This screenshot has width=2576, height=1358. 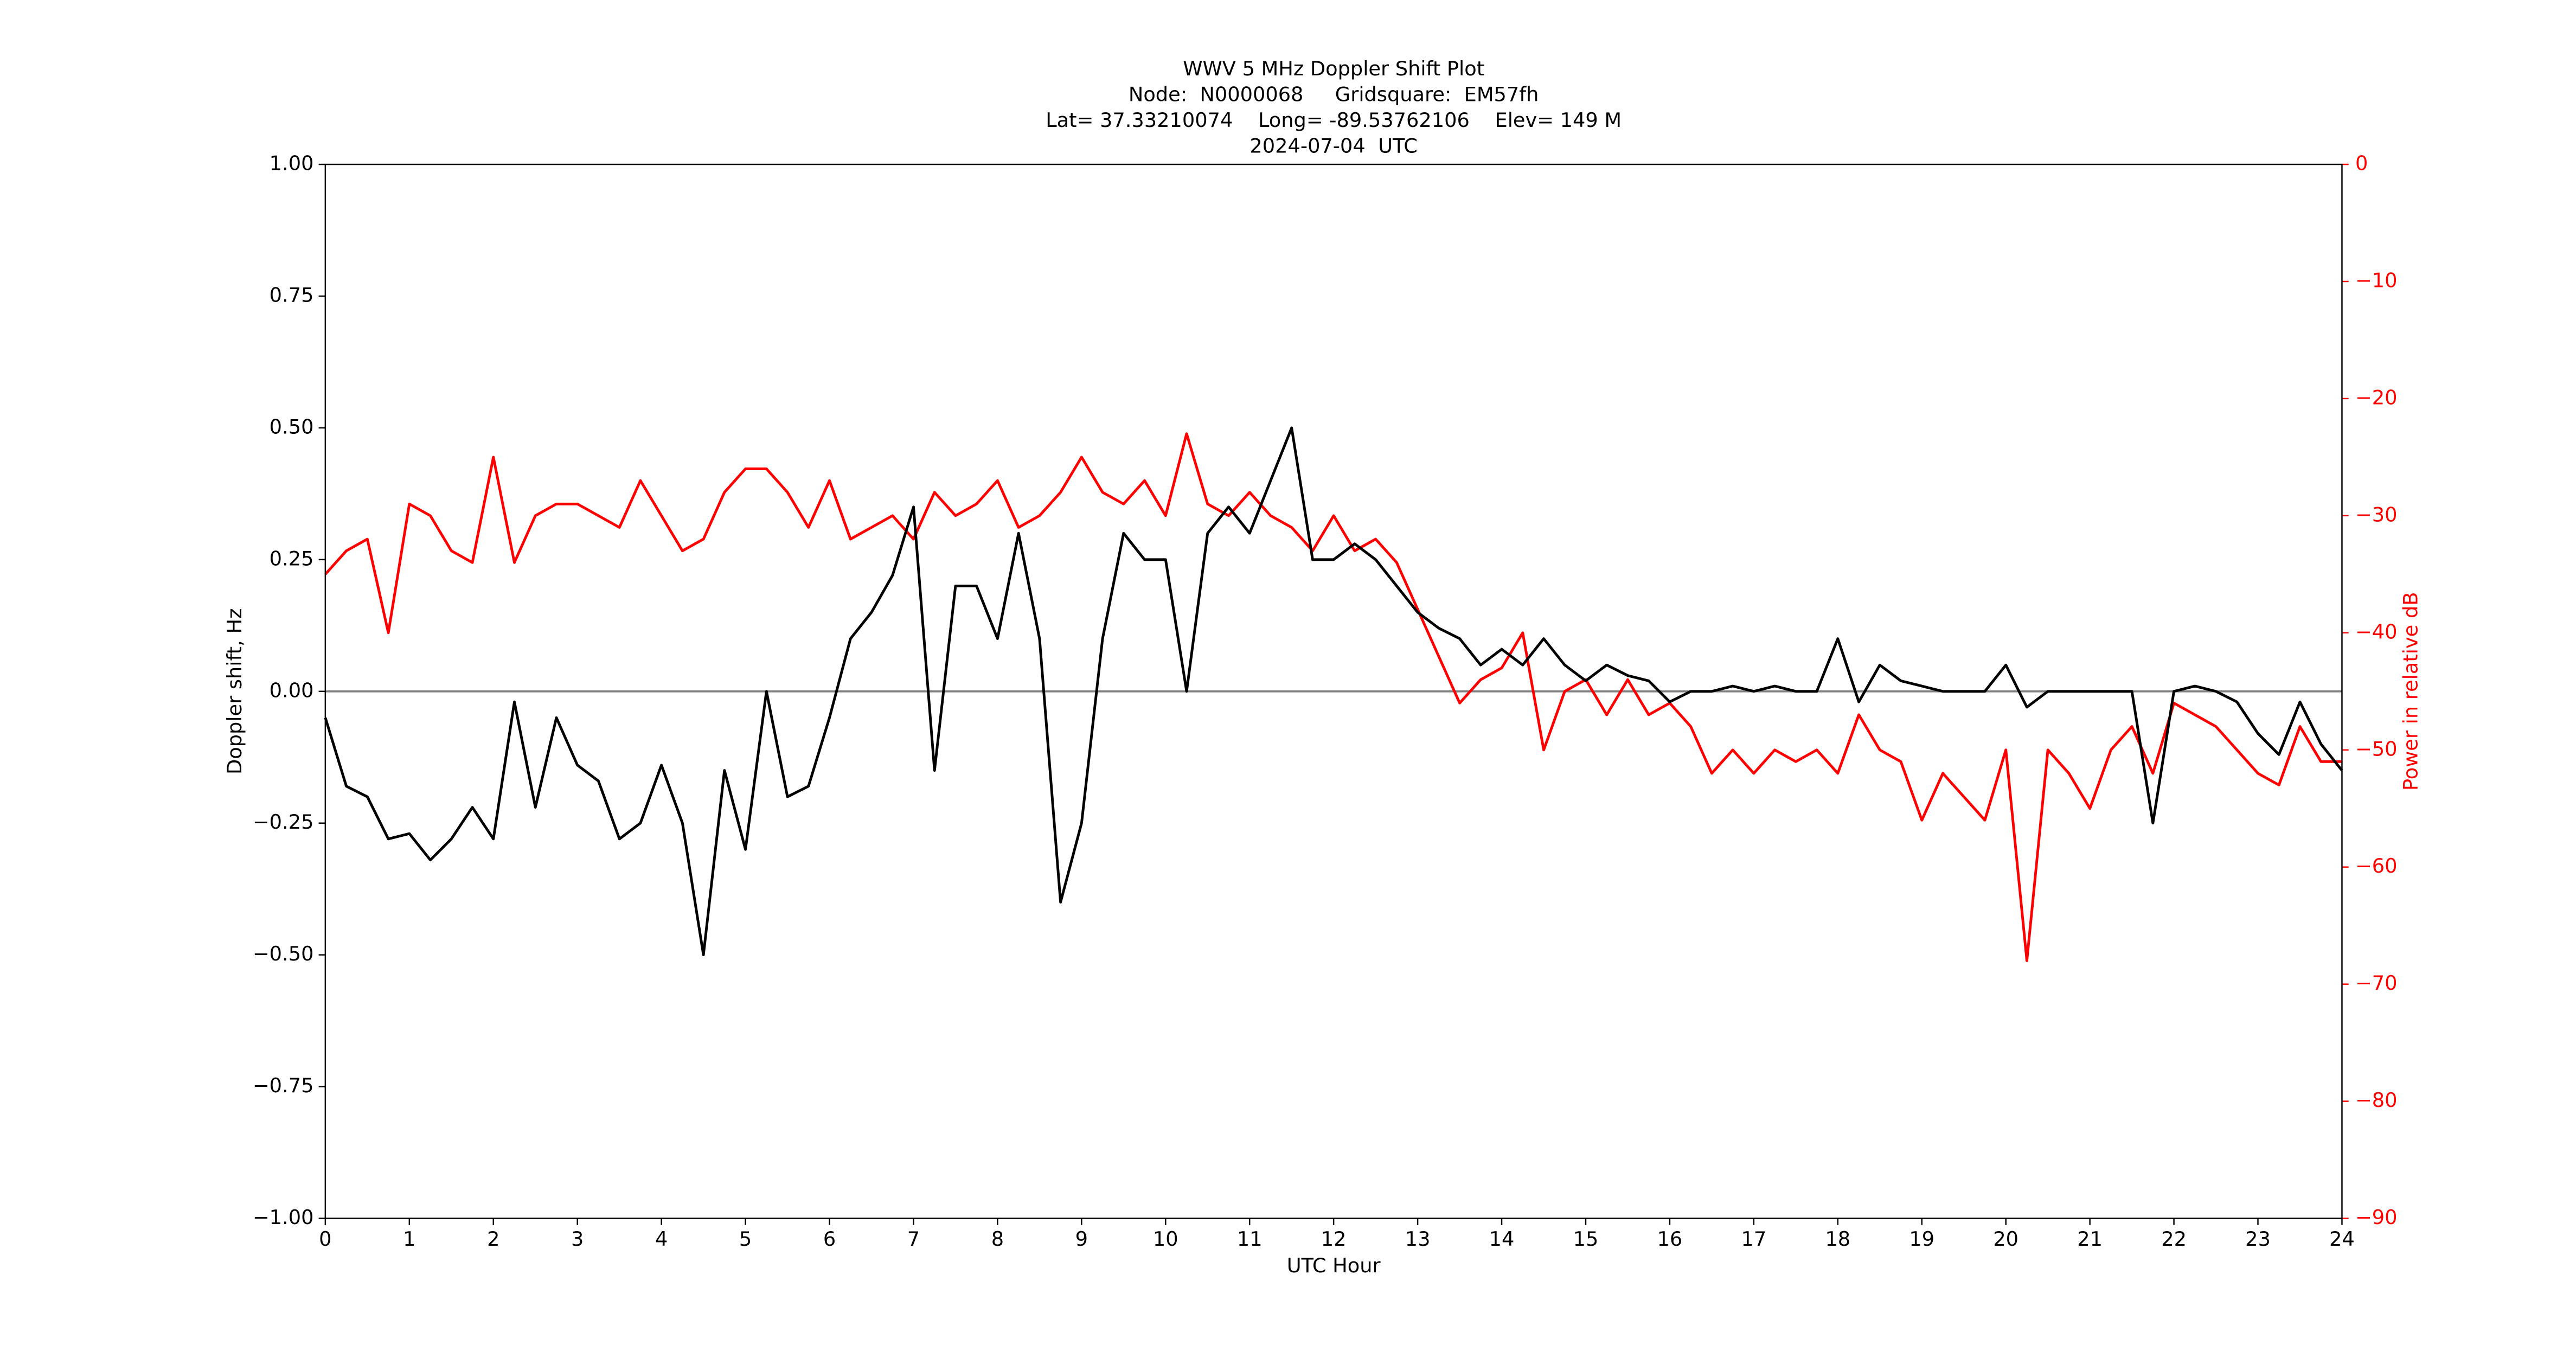 I want to click on y2-tick-label: 0, so click(x=2361, y=163).